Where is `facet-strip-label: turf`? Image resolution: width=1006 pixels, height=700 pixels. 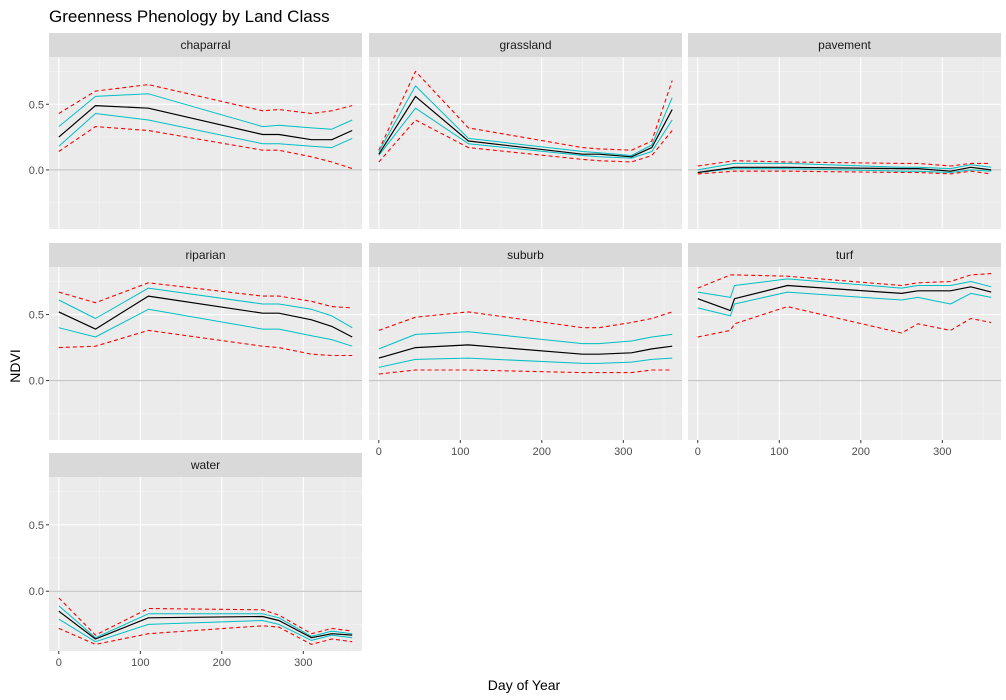
facet-strip-label: turf is located at coordinates (845, 255).